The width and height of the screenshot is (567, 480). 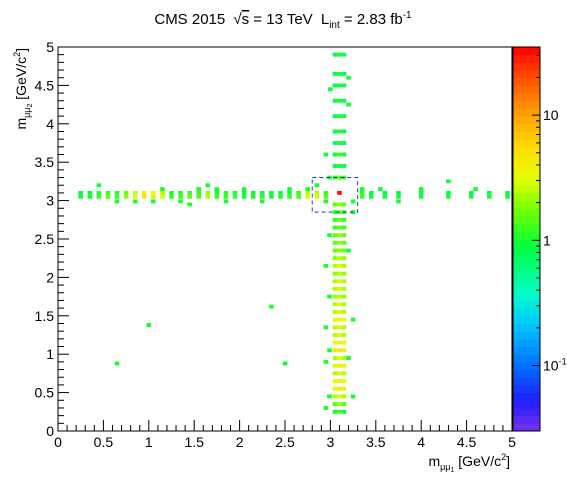 What do you see at coordinates (335, 195) in the screenshot?
I see `signal-region-box` at bounding box center [335, 195].